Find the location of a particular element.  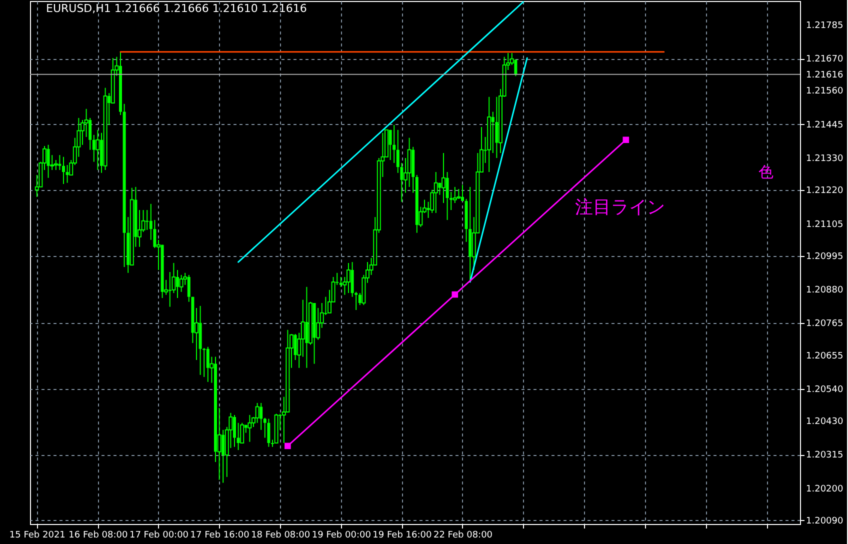

x-tick-label: 19 Feb 16:00 is located at coordinates (402, 535).